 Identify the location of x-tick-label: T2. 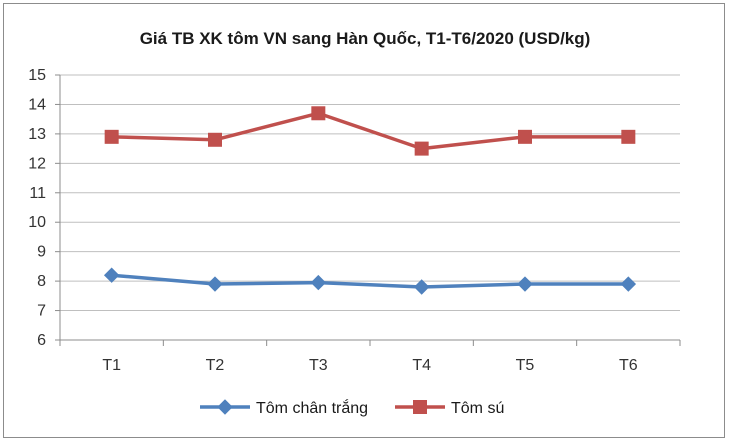
(215, 365).